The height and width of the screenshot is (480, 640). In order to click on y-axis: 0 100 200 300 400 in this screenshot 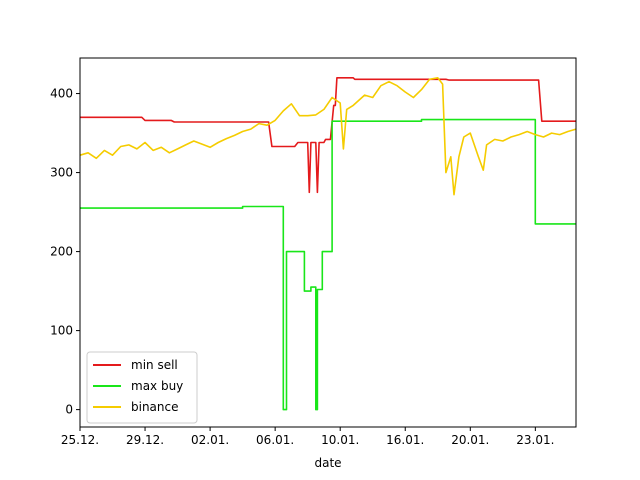, I will do `click(65, 252)`.